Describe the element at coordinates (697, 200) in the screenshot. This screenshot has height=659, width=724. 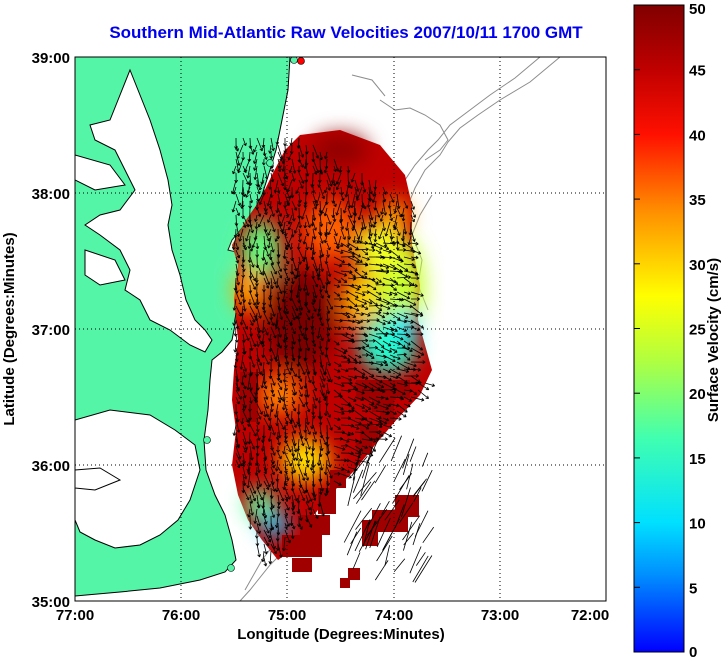
I see `colorbar-tick-label: 35` at that location.